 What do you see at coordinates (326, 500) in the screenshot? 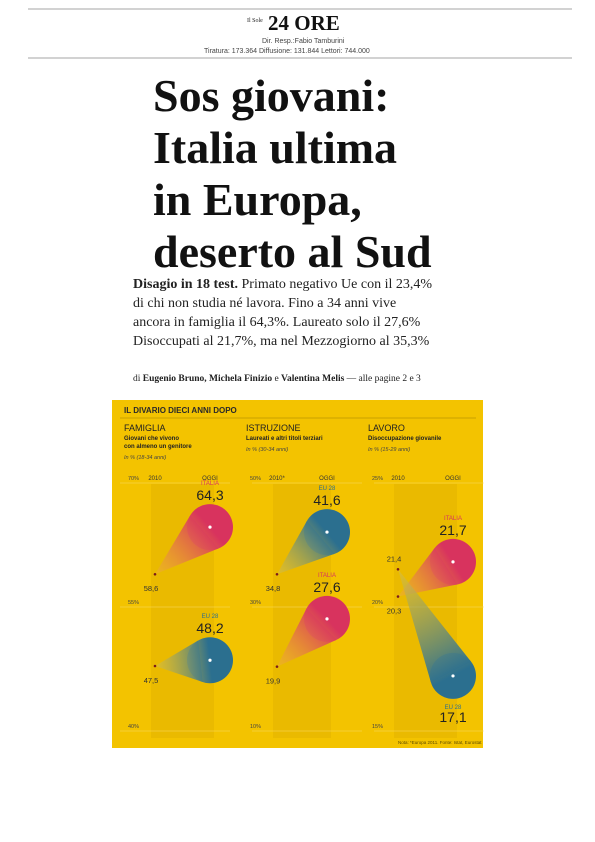
I see `end-value: 41,6` at bounding box center [326, 500].